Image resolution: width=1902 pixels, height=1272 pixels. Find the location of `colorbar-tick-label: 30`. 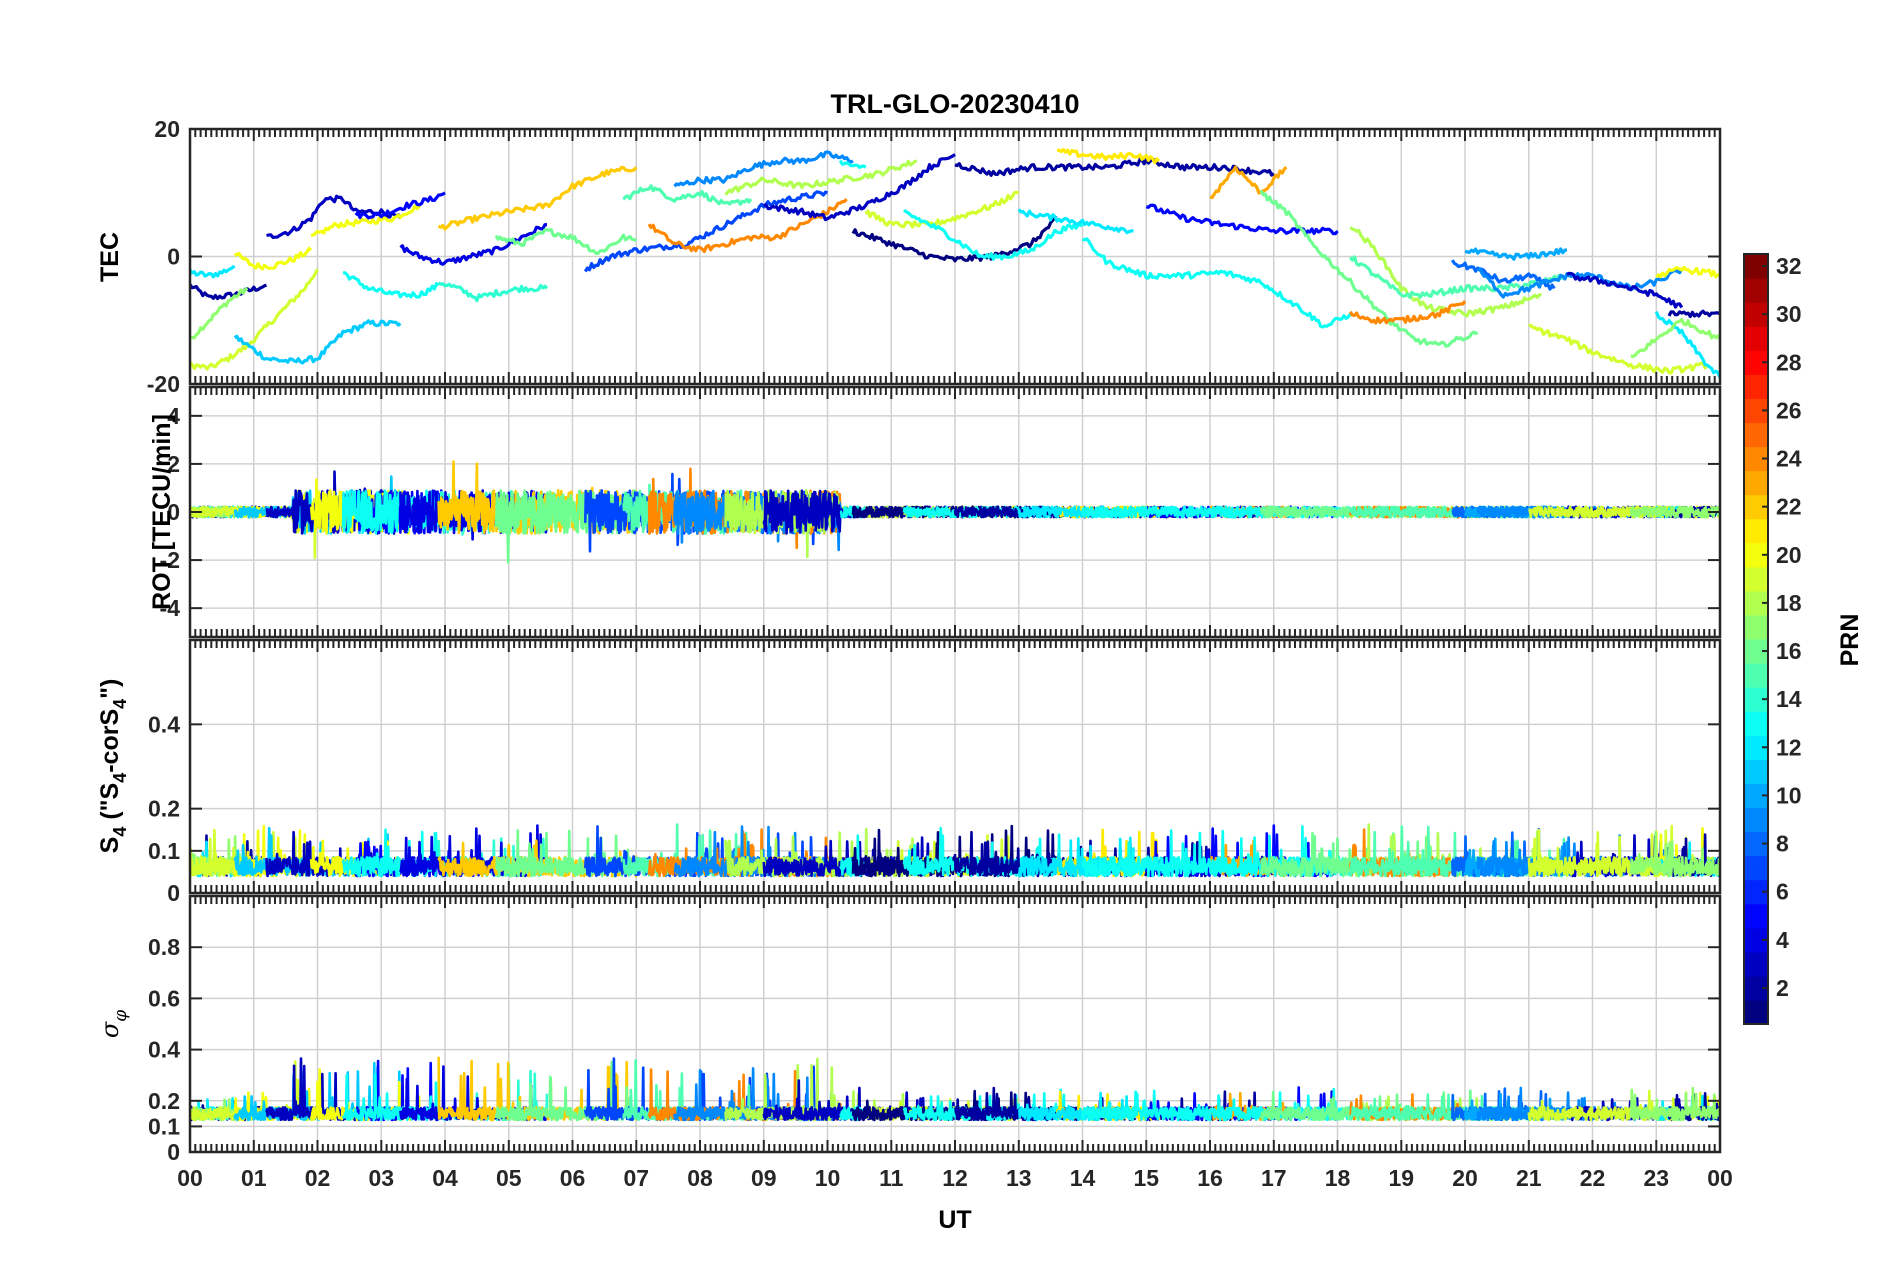

colorbar-tick-label: 30 is located at coordinates (1789, 314).